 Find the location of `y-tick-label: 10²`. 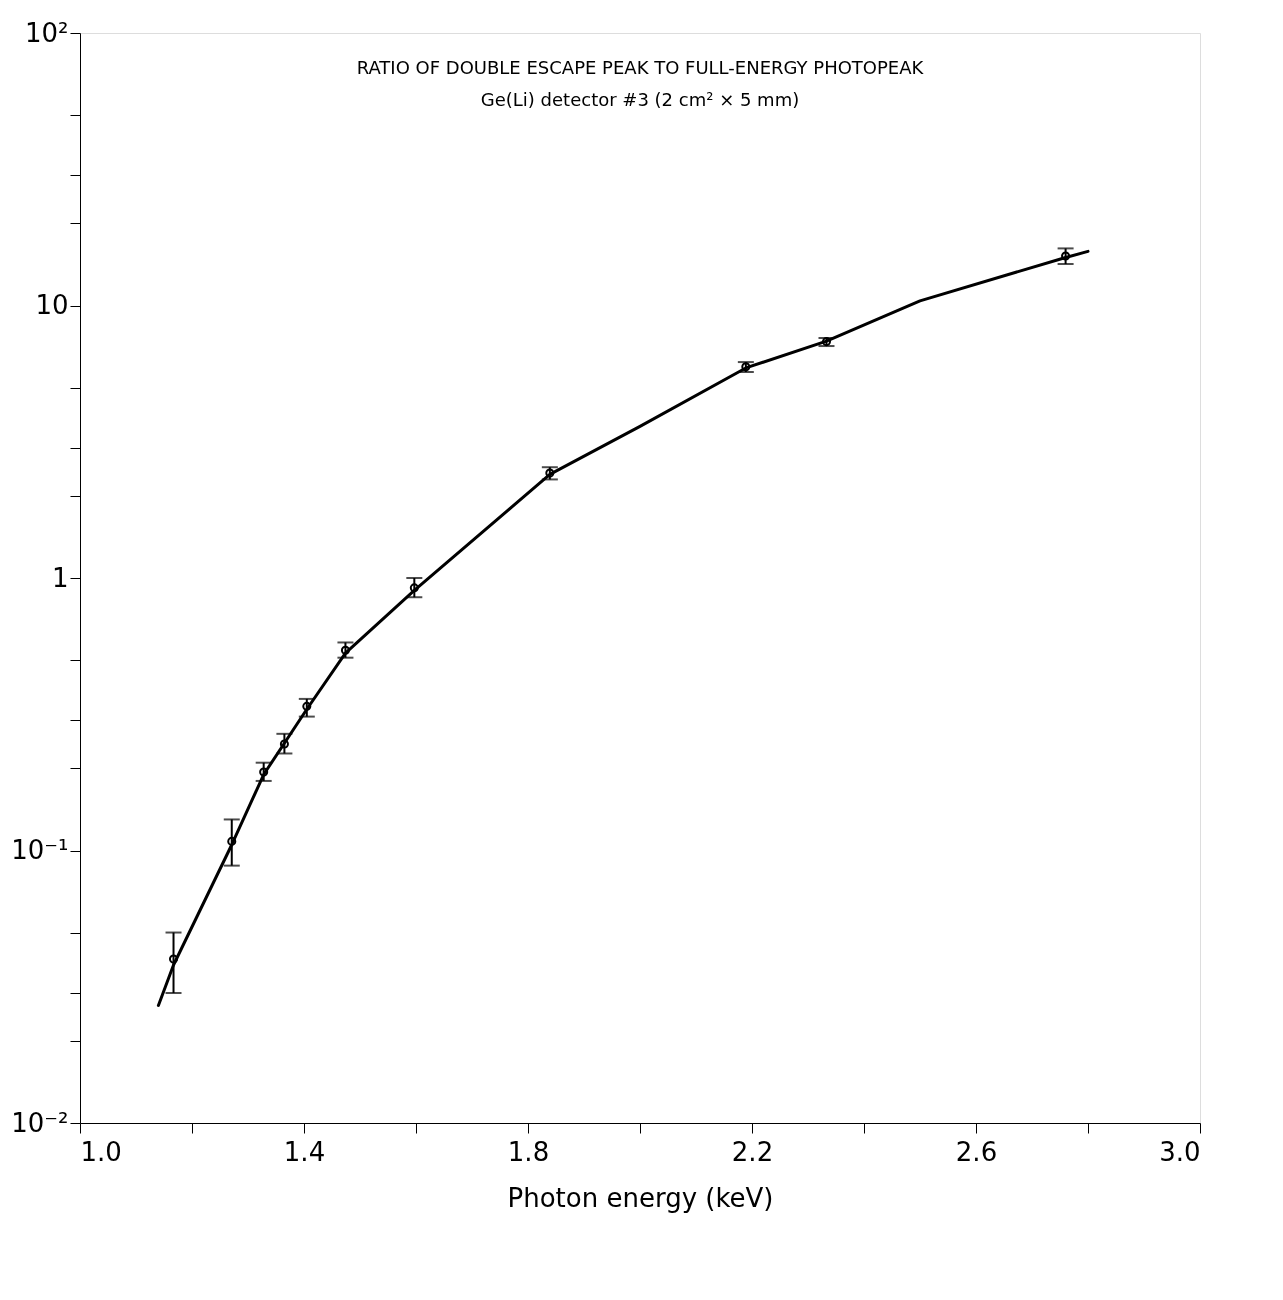

y-tick-label: 10² is located at coordinates (46, 32).